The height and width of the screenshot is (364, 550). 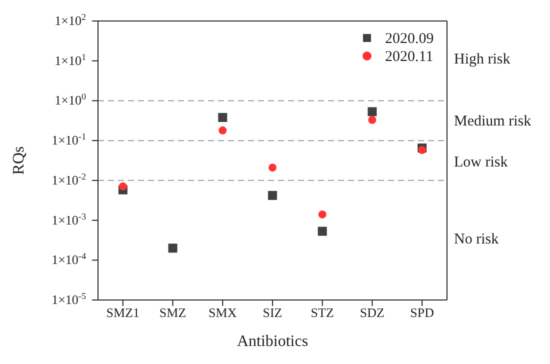 What do you see at coordinates (481, 162) in the screenshot?
I see `text: Low risk` at bounding box center [481, 162].